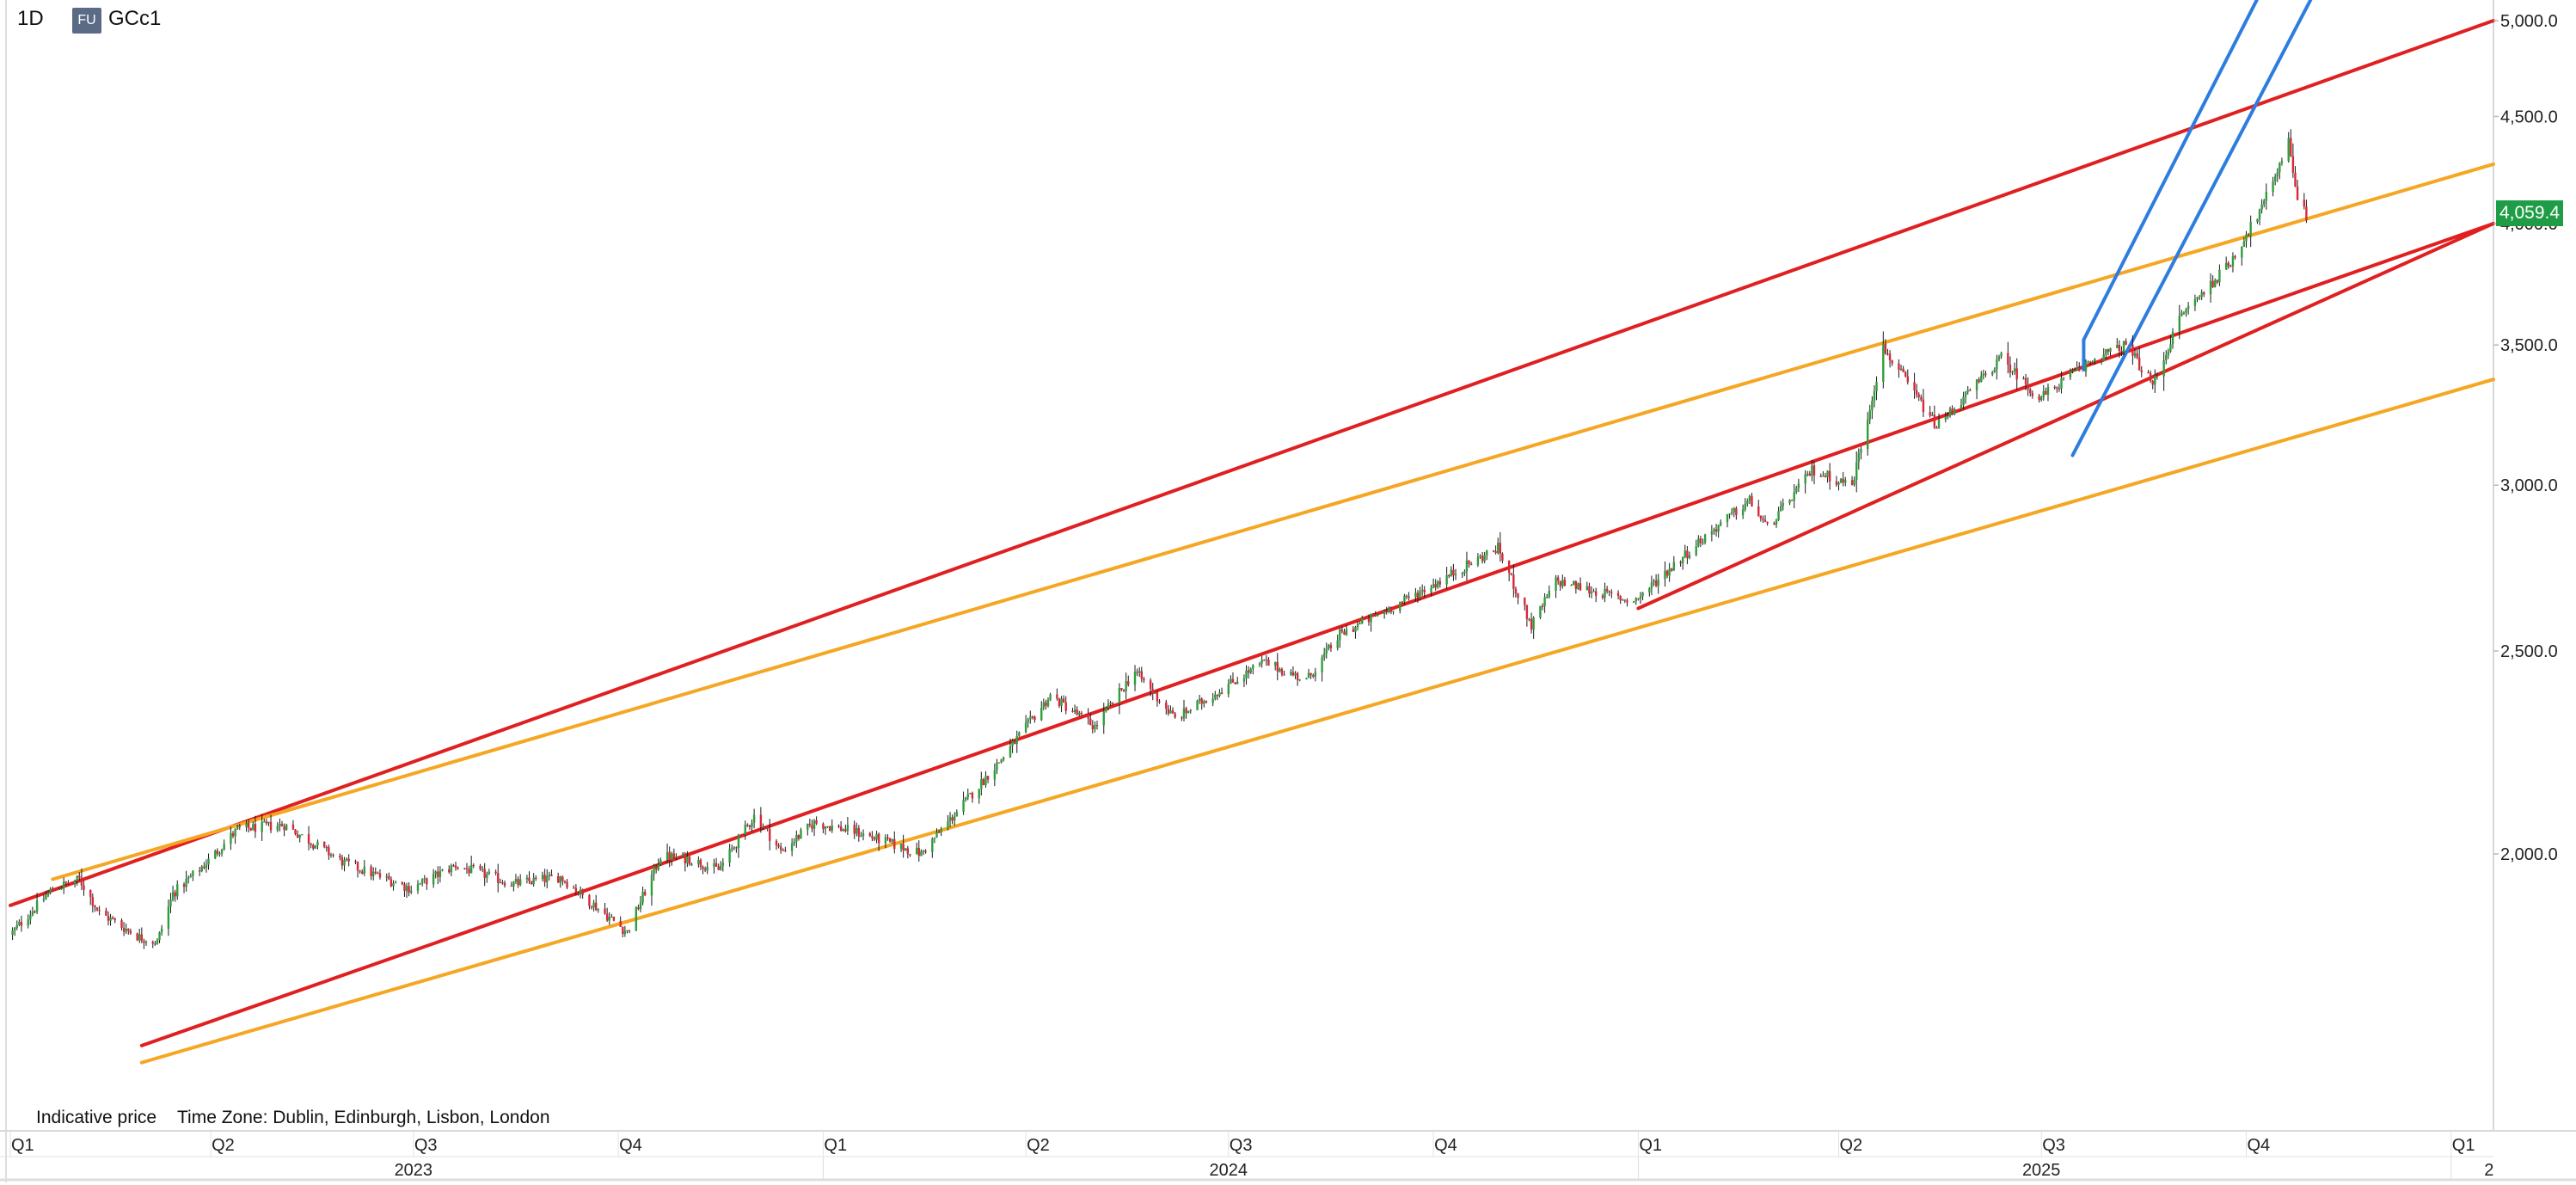 The image size is (2576, 1185). I want to click on interval-selector: 1D, so click(30, 18).